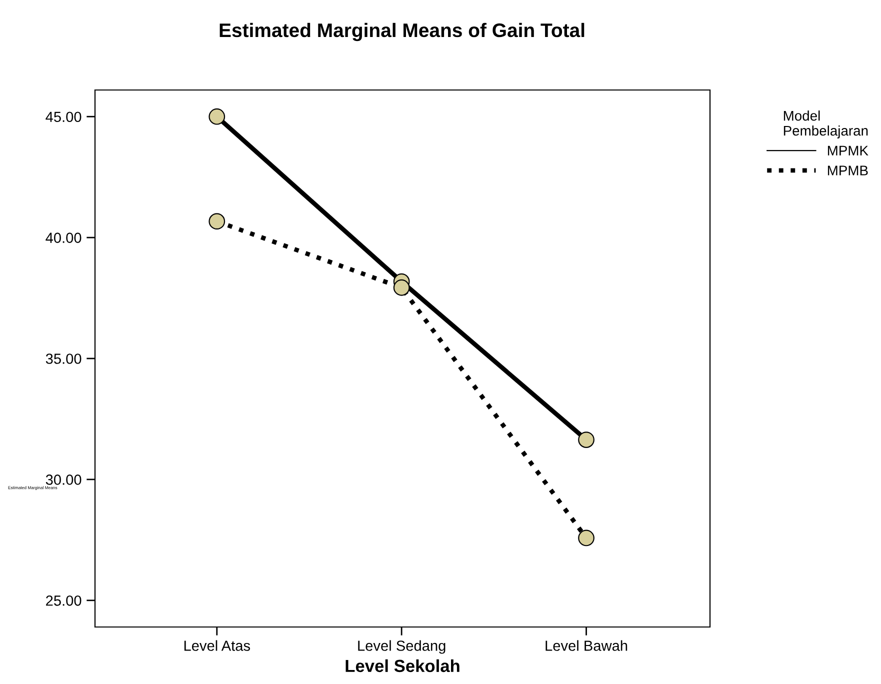 This screenshot has height=684, width=881. Describe the element at coordinates (587, 645) in the screenshot. I see `x-tick-label: Level Bawah` at that location.